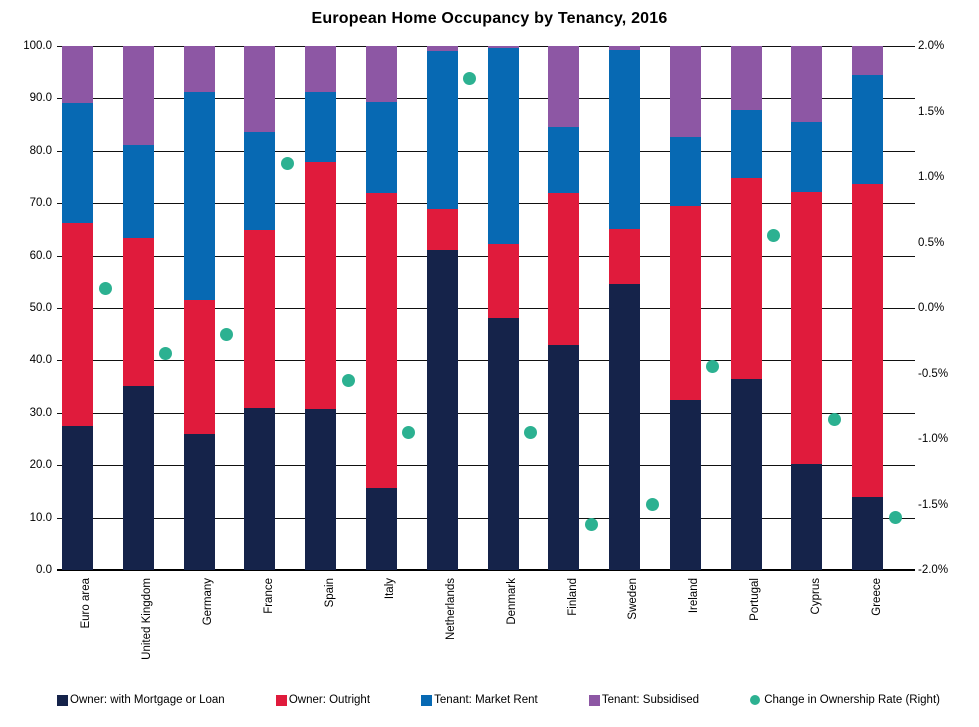 Image resolution: width=979 pixels, height=727 pixels. I want to click on bar-segment-netherlands-tenant-market-rent, so click(442, 130).